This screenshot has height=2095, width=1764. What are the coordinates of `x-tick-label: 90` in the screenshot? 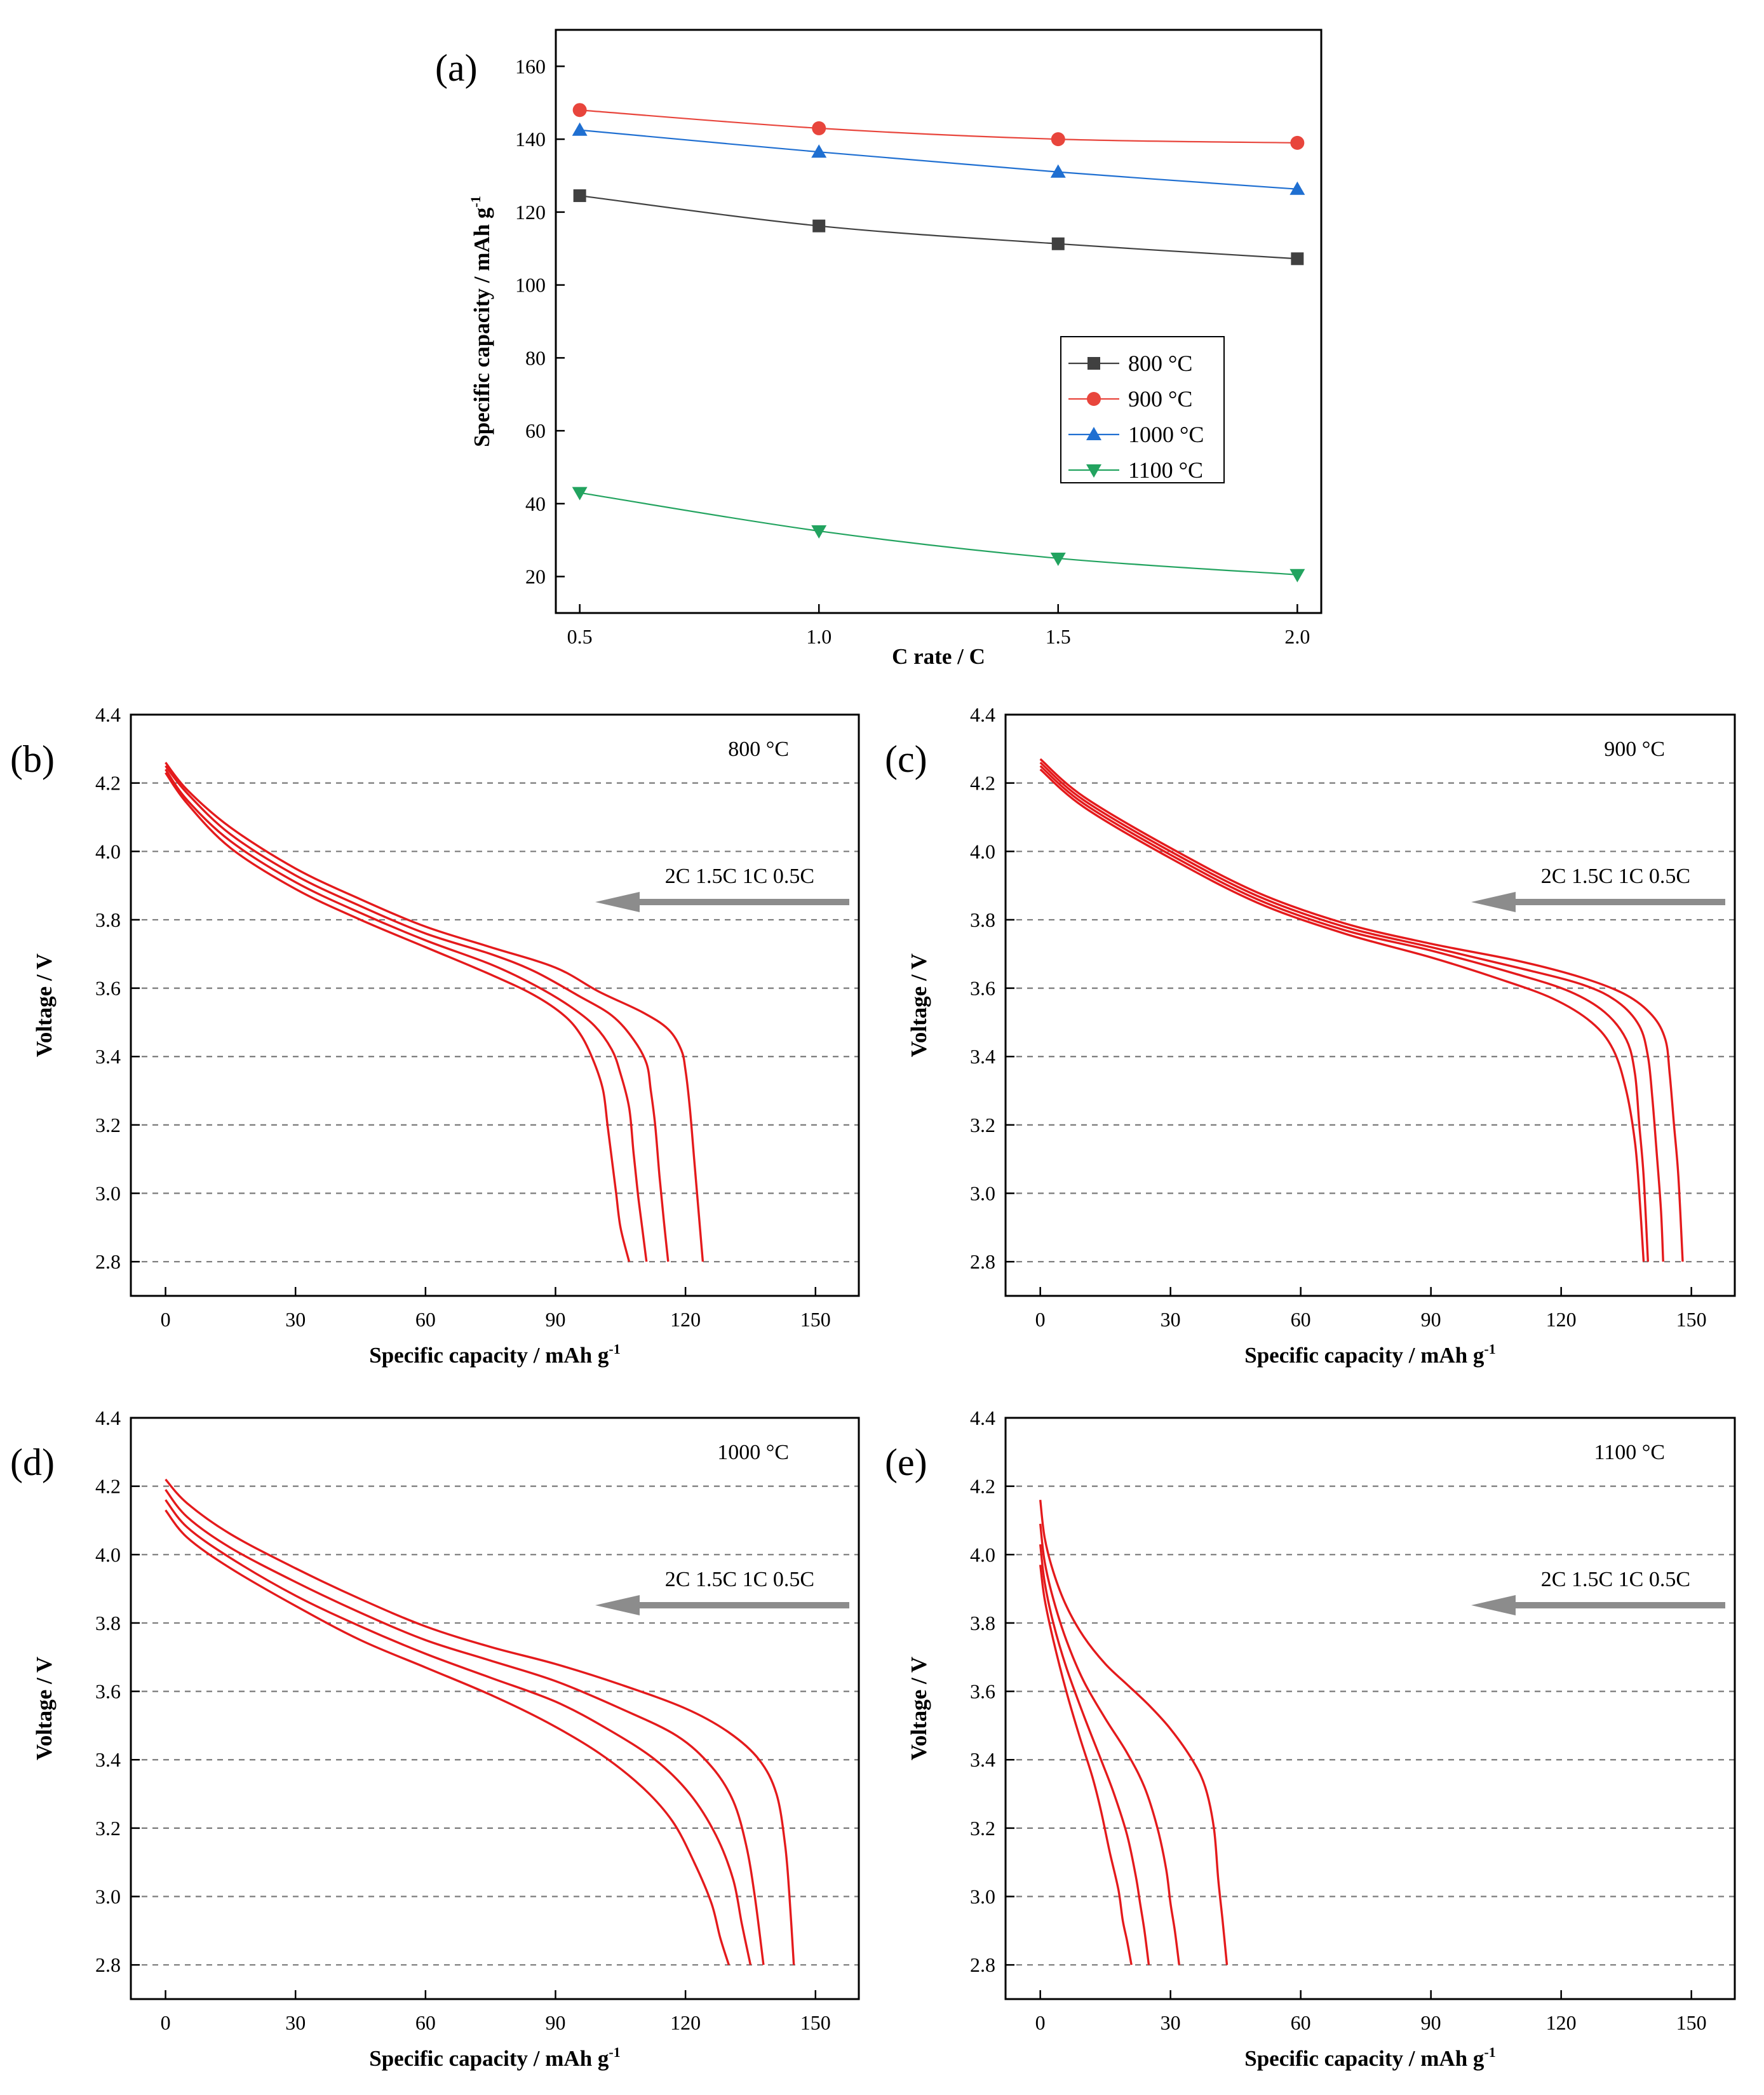 It's located at (556, 1319).